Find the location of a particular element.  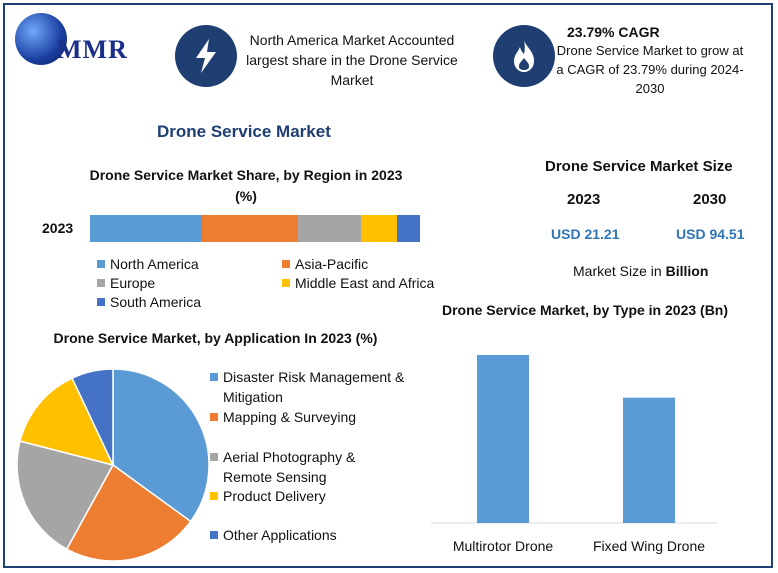

pie-slice-disaster-risk-management-mitigation is located at coordinates (161, 445).